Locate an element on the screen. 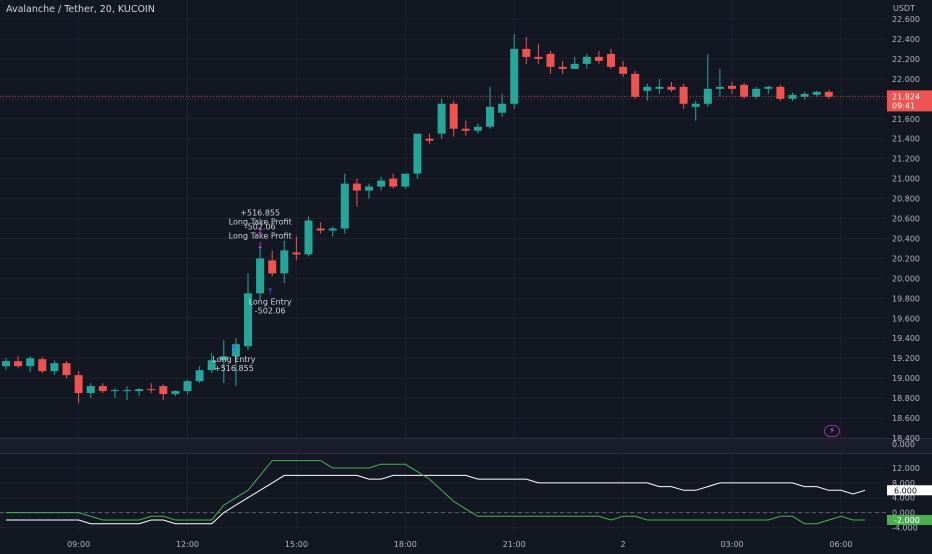 The image size is (932, 554). price-tick-label: 19.400 is located at coordinates (906, 338).